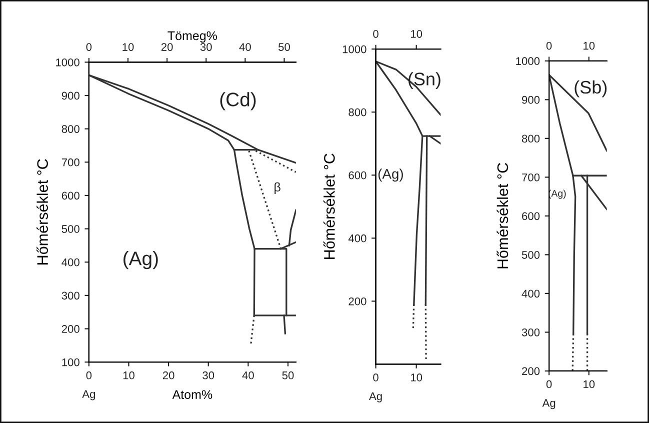 The image size is (649, 423). I want to click on x-tick-label: 20, so click(168, 375).